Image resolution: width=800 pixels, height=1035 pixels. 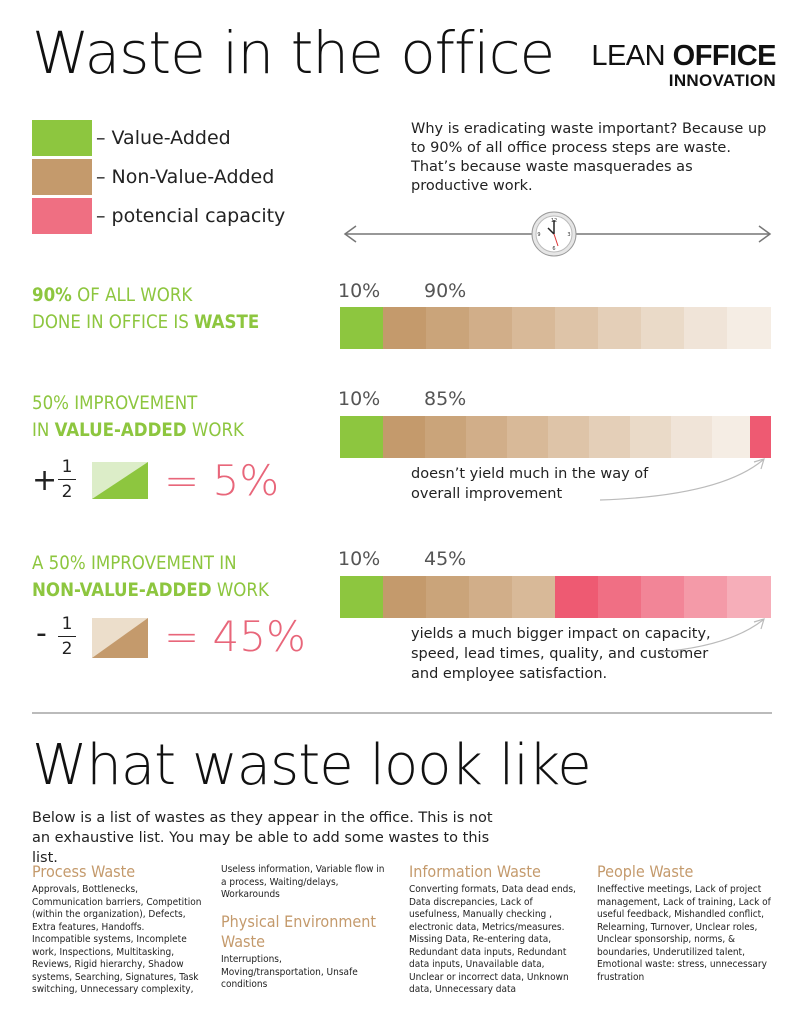 What do you see at coordinates (52, 295) in the screenshot?
I see `heading-bold: 90%` at bounding box center [52, 295].